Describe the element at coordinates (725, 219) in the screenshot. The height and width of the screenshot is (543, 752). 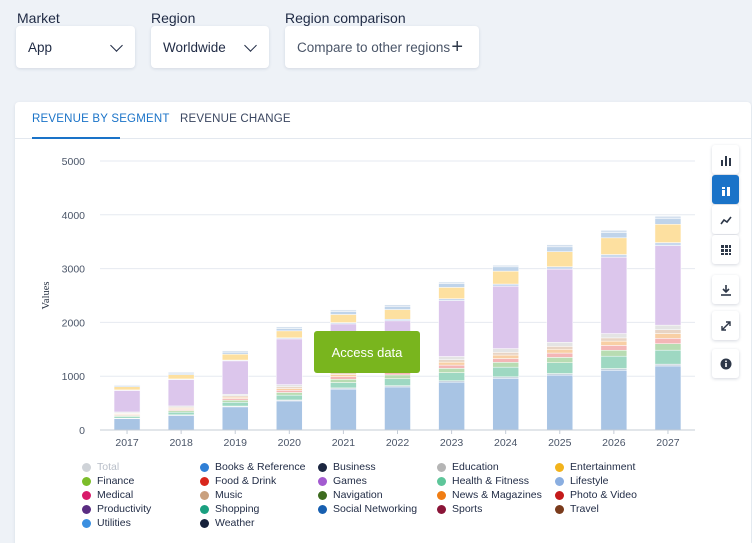
I see `line-chart-button` at that location.